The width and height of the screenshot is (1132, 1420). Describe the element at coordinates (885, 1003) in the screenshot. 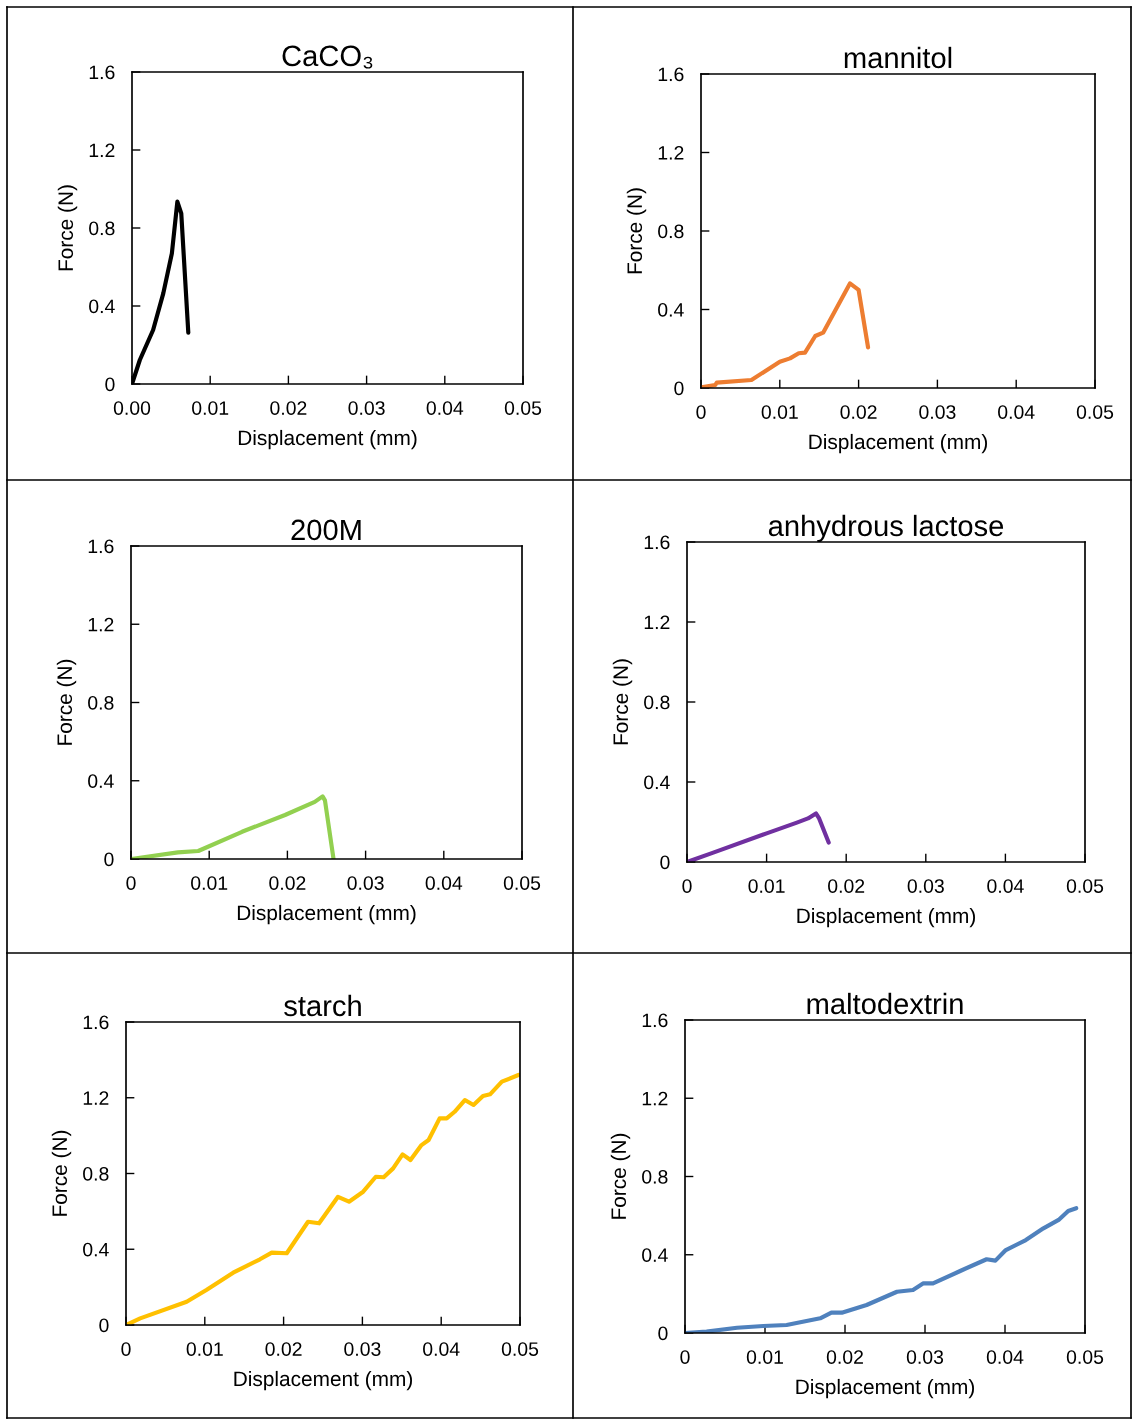

I see `chart-title: maltodextrin` at that location.